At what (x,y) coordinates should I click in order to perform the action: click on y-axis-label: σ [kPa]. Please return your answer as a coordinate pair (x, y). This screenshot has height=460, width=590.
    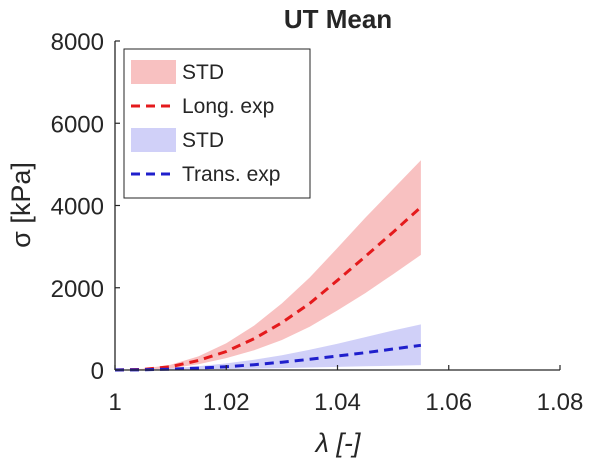
    Looking at the image, I should click on (21, 205).